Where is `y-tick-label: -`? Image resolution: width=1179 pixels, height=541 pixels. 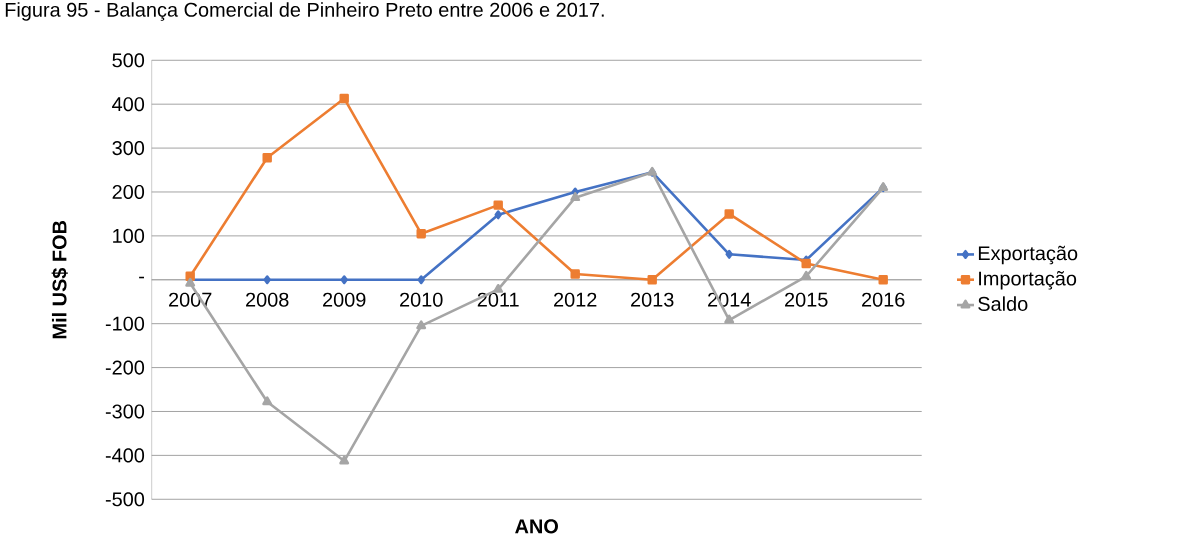 y-tick-label: - is located at coordinates (141, 277).